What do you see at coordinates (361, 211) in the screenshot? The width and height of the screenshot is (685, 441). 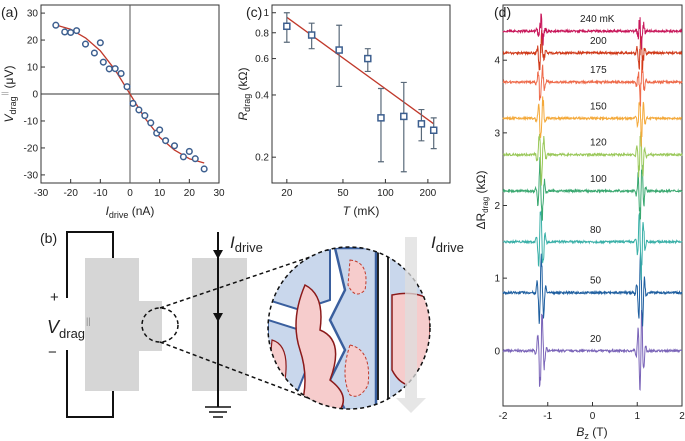 I see `chart-c-xlabel: T (mK)` at bounding box center [361, 211].